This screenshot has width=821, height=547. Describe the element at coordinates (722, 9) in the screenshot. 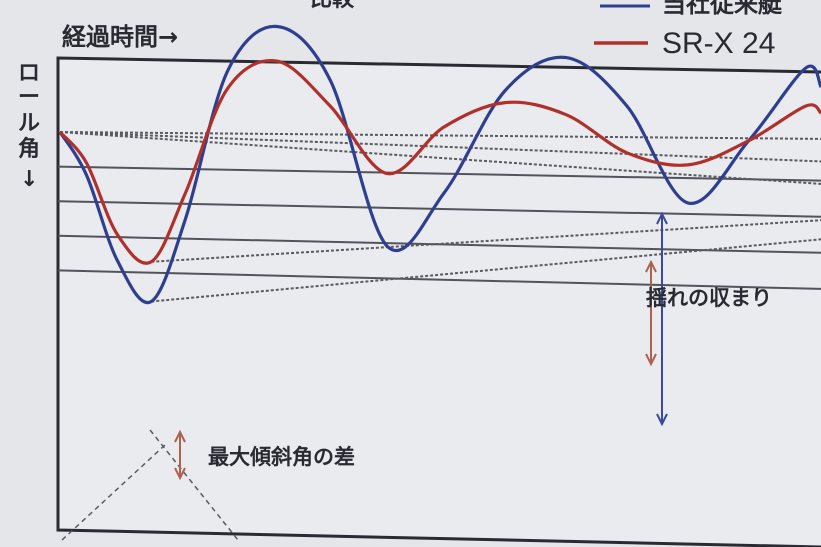

I see `legend-label-conventional: 当社従来艇` at that location.